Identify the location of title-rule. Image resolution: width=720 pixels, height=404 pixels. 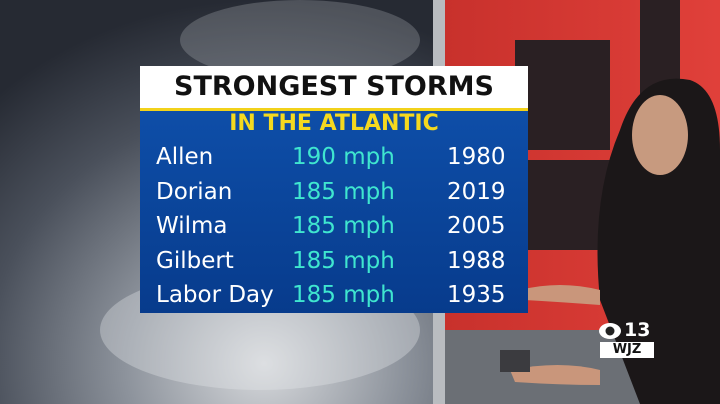
(334, 109).